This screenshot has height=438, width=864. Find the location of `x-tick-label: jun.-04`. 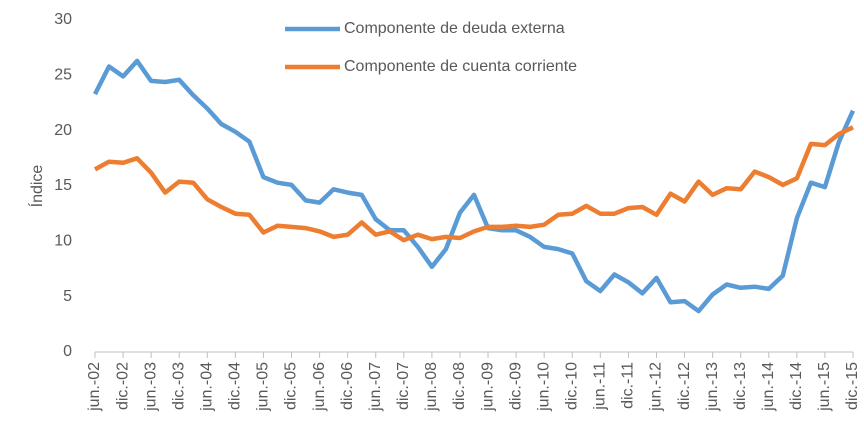

x-tick-label: jun.-04 is located at coordinates (207, 387).